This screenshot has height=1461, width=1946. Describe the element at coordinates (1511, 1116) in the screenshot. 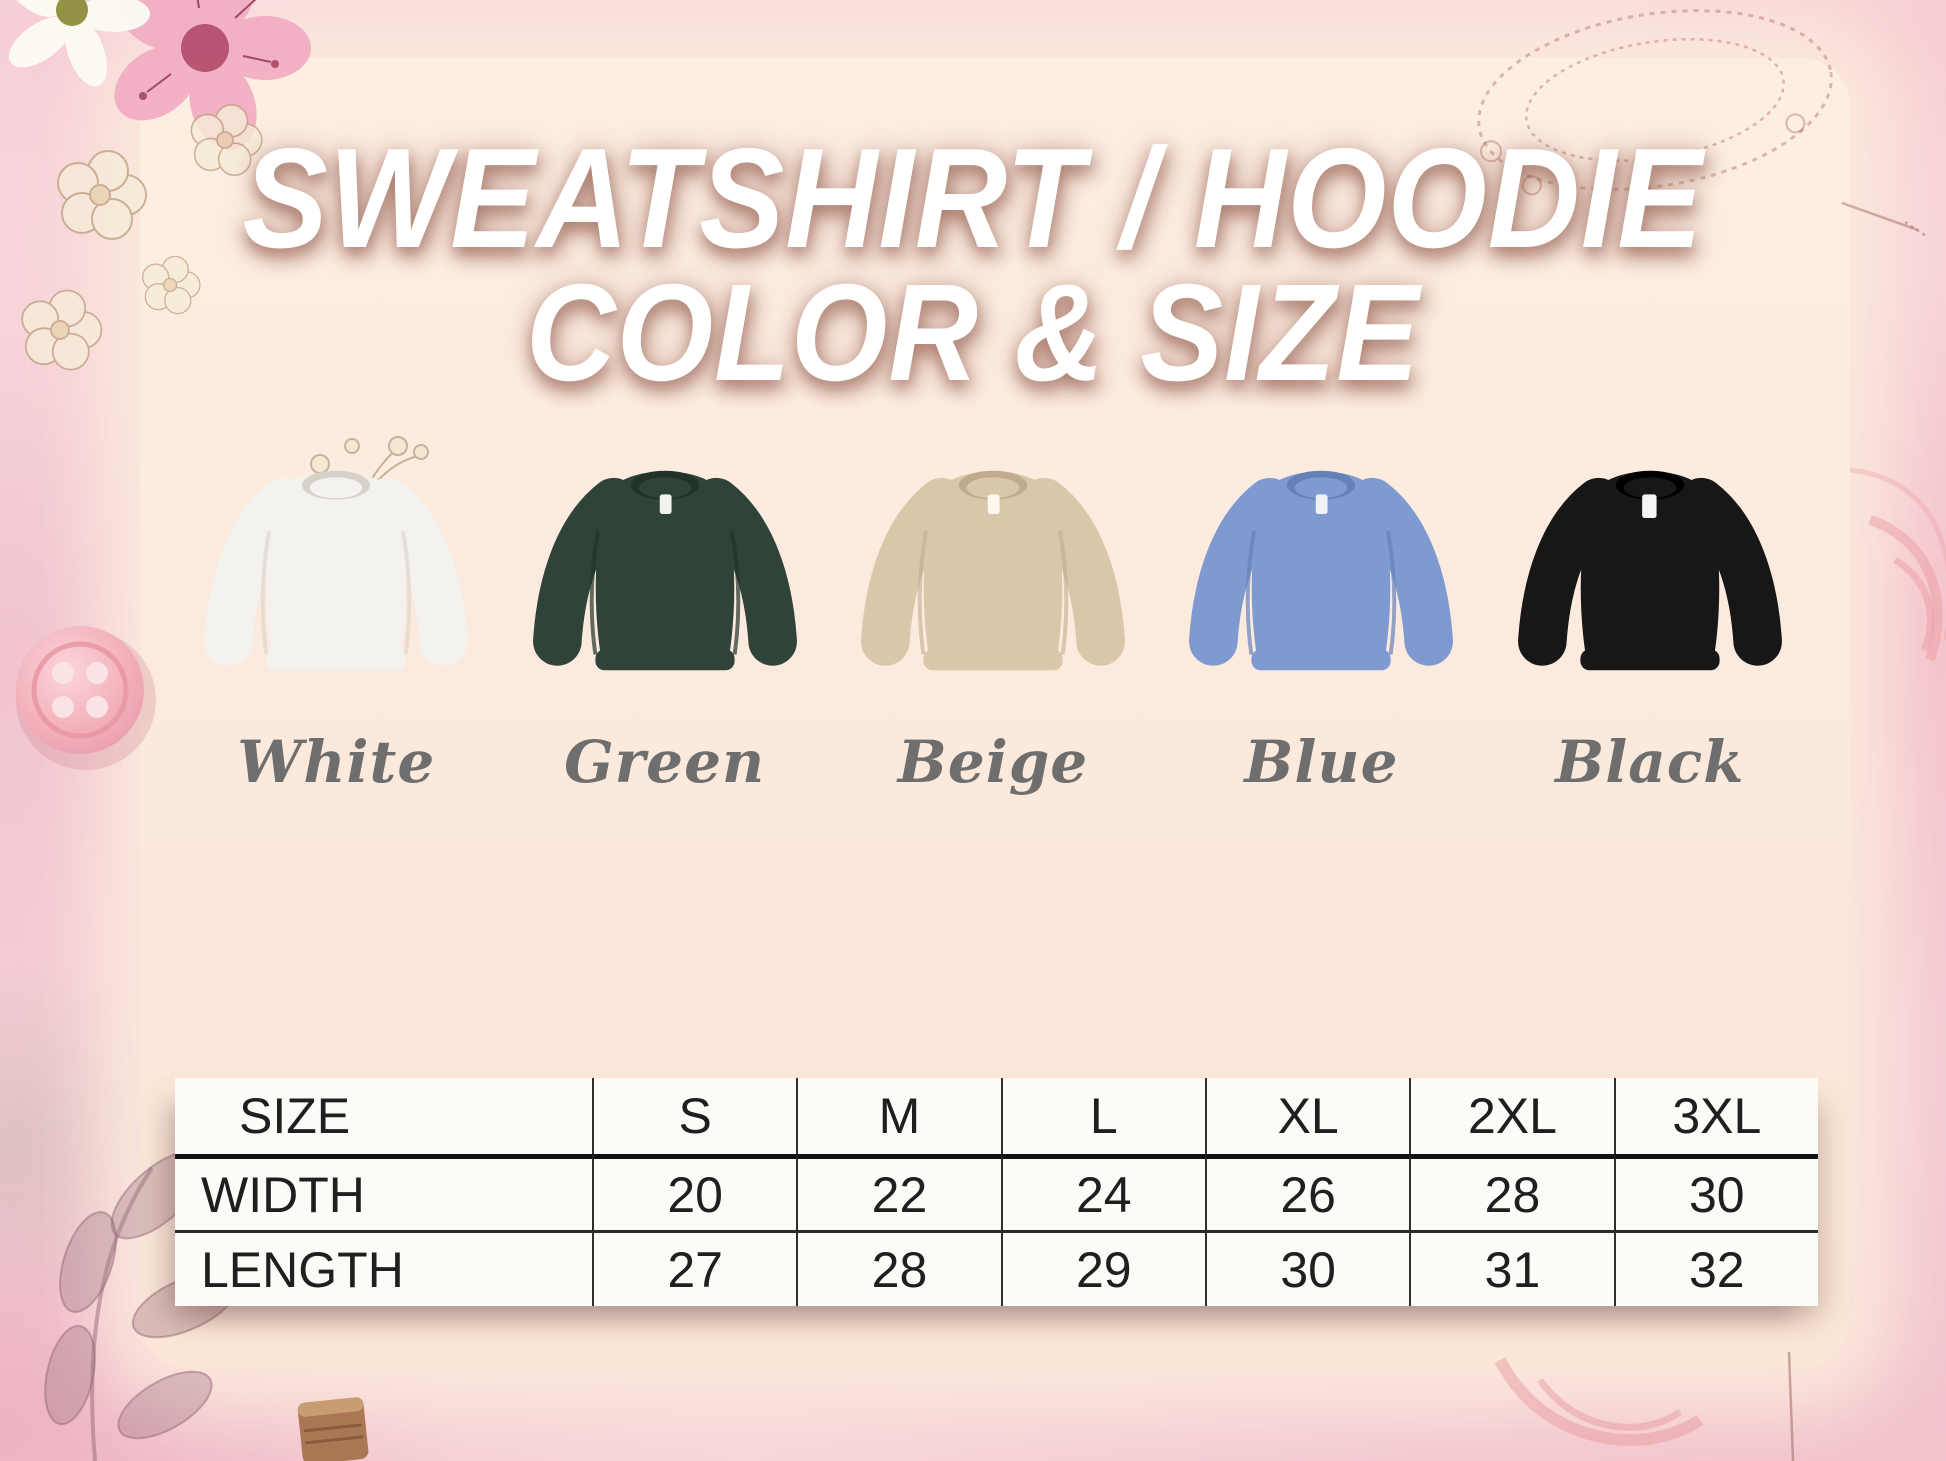

I see `size-table-header-2xl: 2XL` at that location.